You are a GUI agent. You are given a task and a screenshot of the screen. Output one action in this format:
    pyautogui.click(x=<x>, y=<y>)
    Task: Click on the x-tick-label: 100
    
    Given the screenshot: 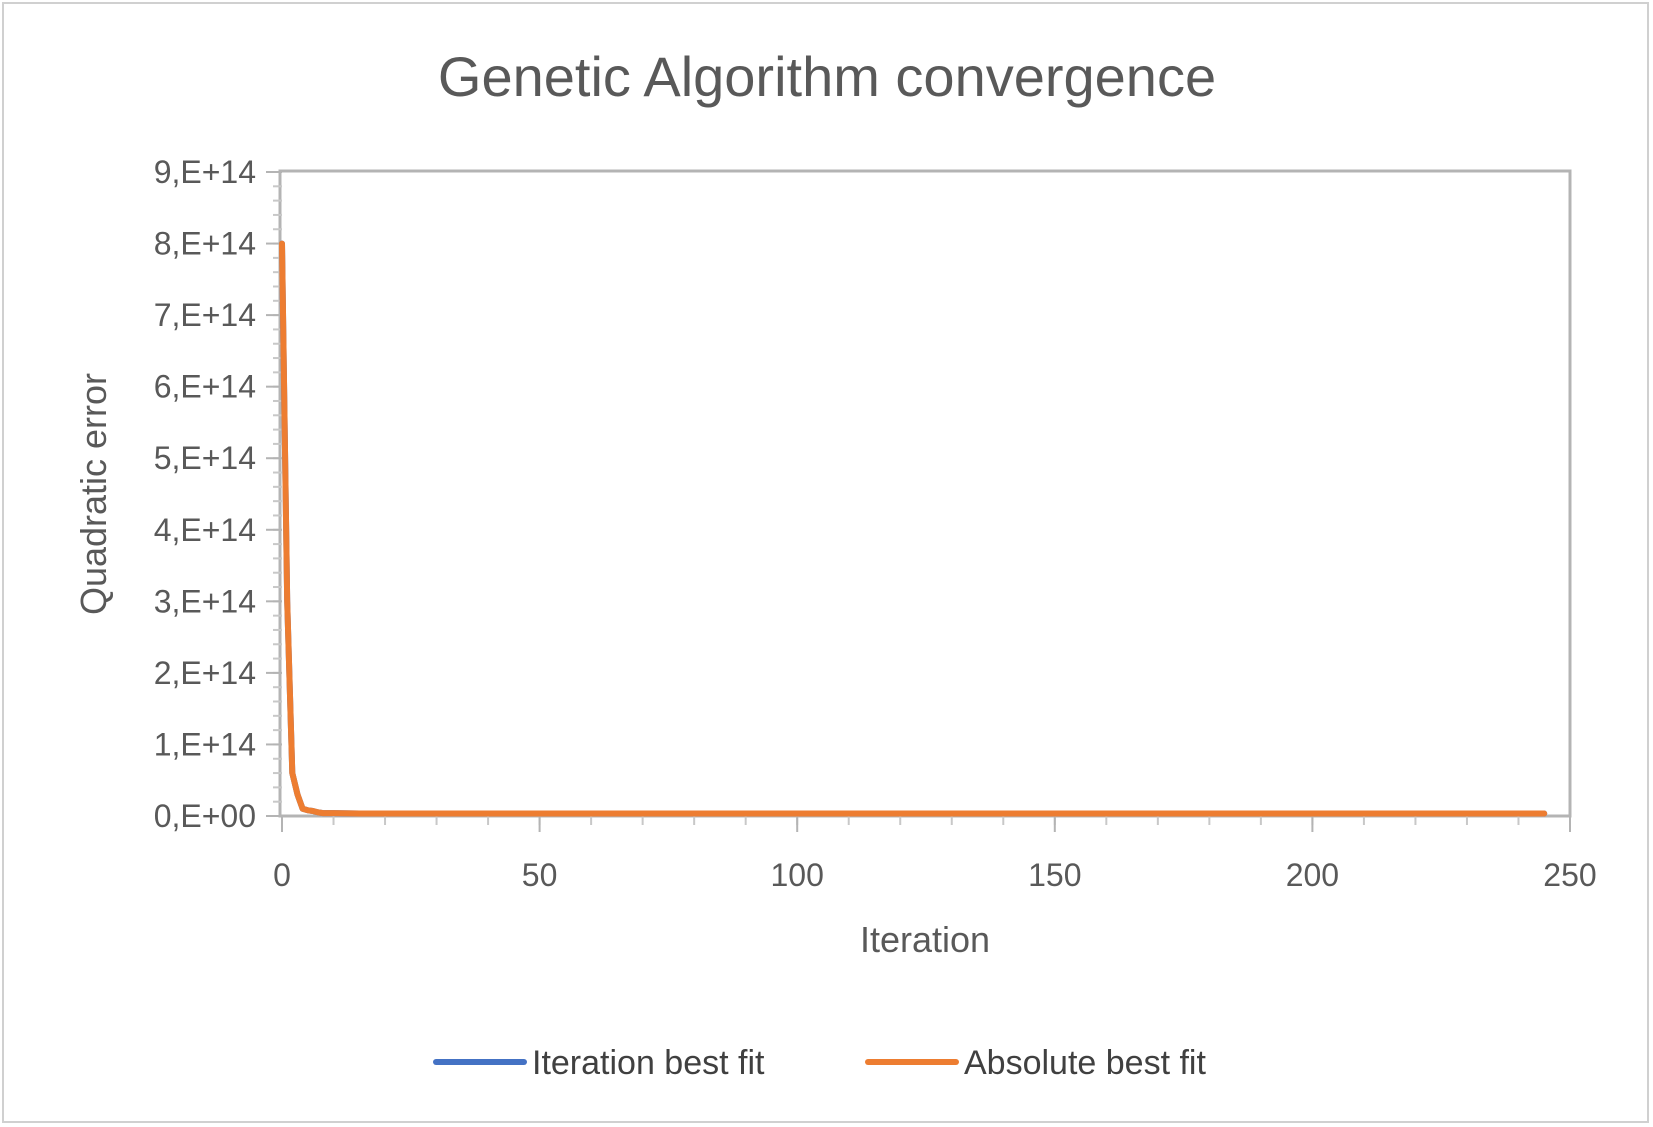 What is the action you would take?
    pyautogui.click(x=797, y=875)
    